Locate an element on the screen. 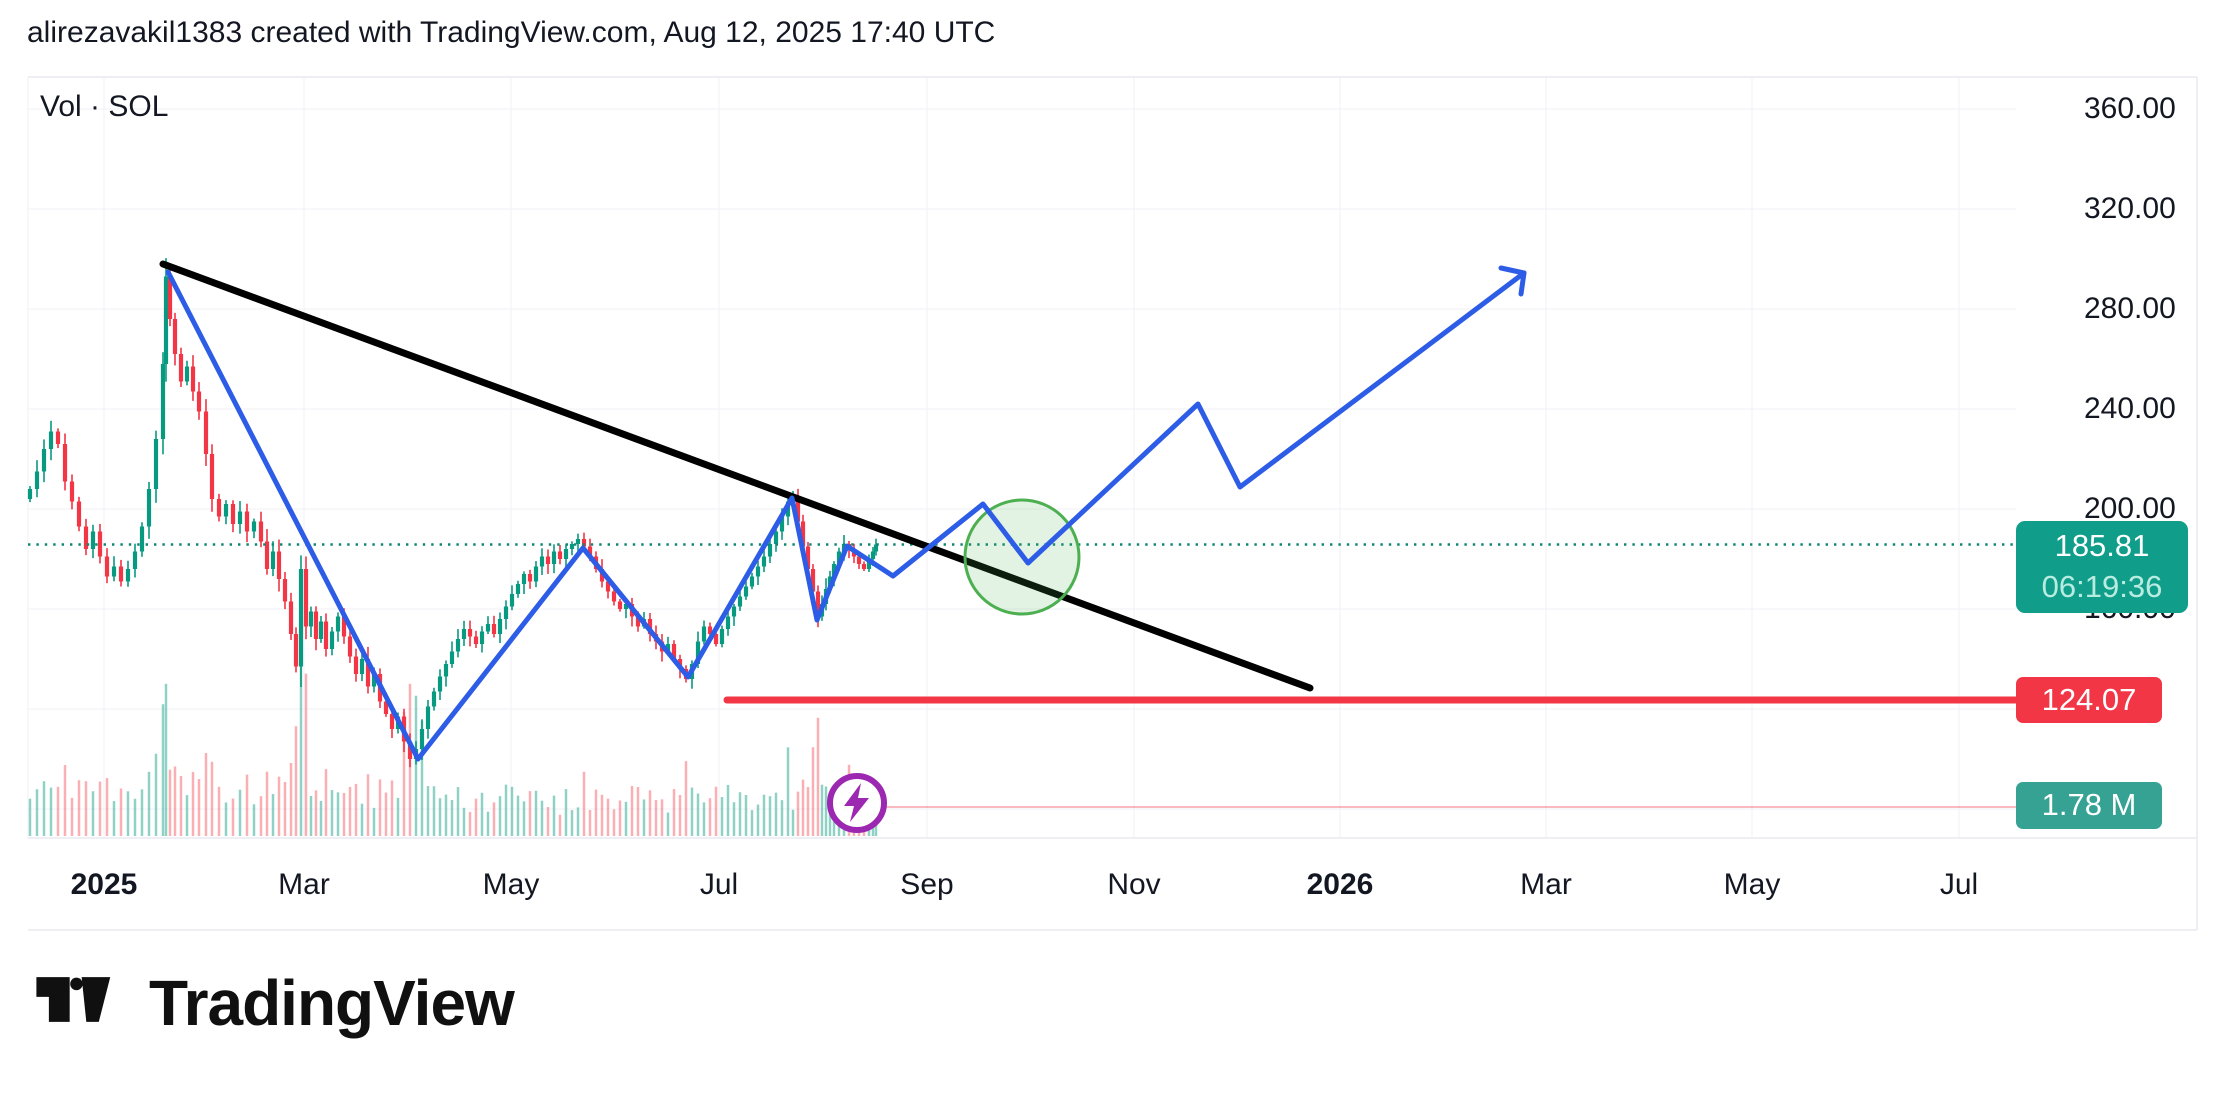 Image resolution: width=2227 pixels, height=1093 pixels. tradingview-logo: TradingView is located at coordinates (274, 1003).